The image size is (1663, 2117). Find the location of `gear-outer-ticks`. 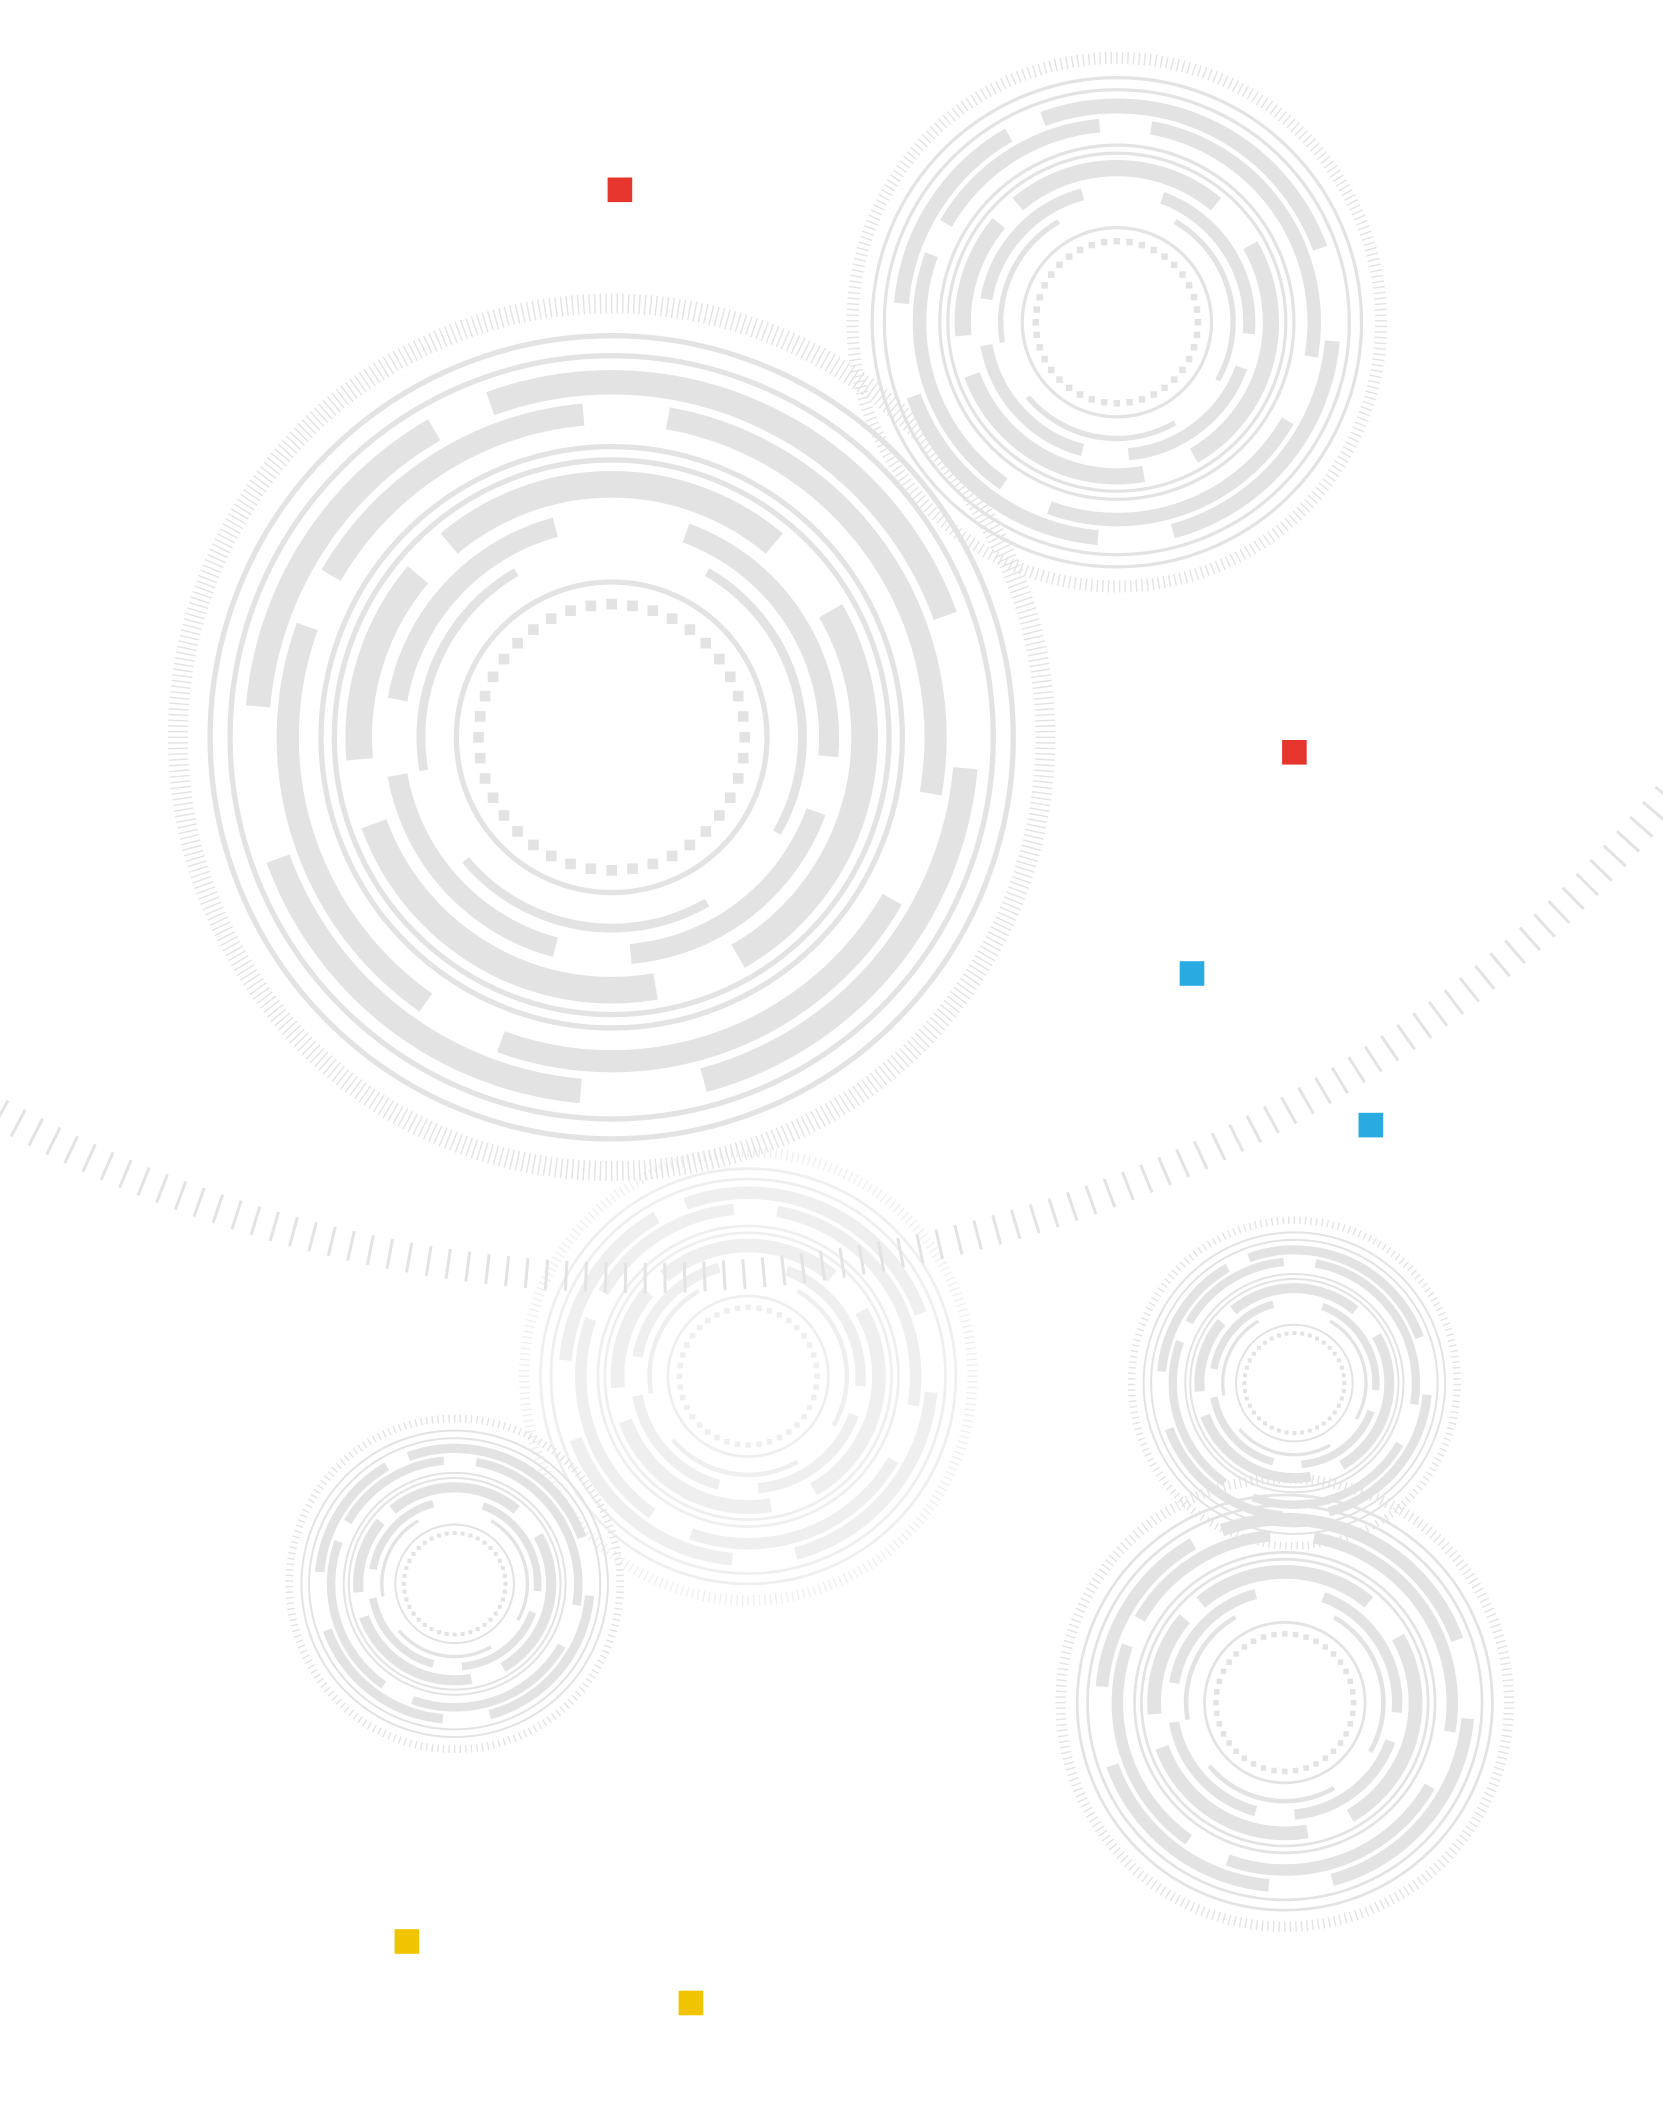

gear-outer-ticks is located at coordinates (1285, 1702).